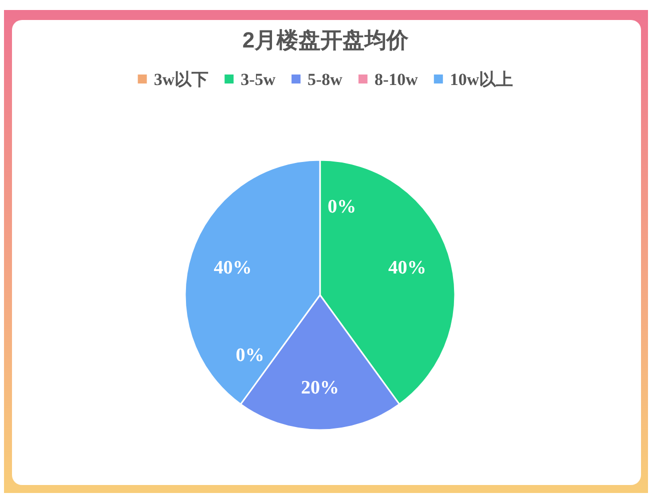 The width and height of the screenshot is (651, 501). I want to click on legend-label: 3w以下, so click(181, 79).